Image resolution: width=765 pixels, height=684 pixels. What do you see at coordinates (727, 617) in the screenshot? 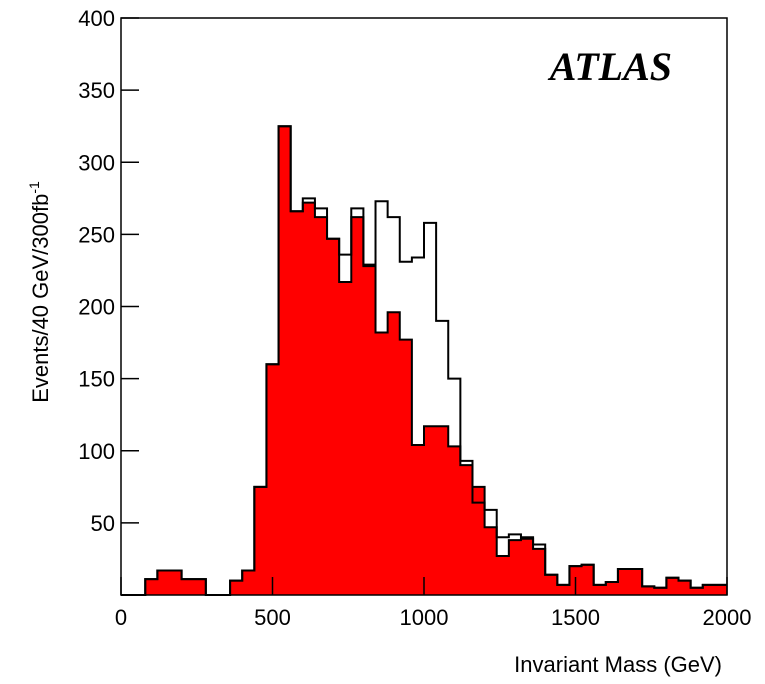
I see `x-tick-label: 2000` at bounding box center [727, 617].